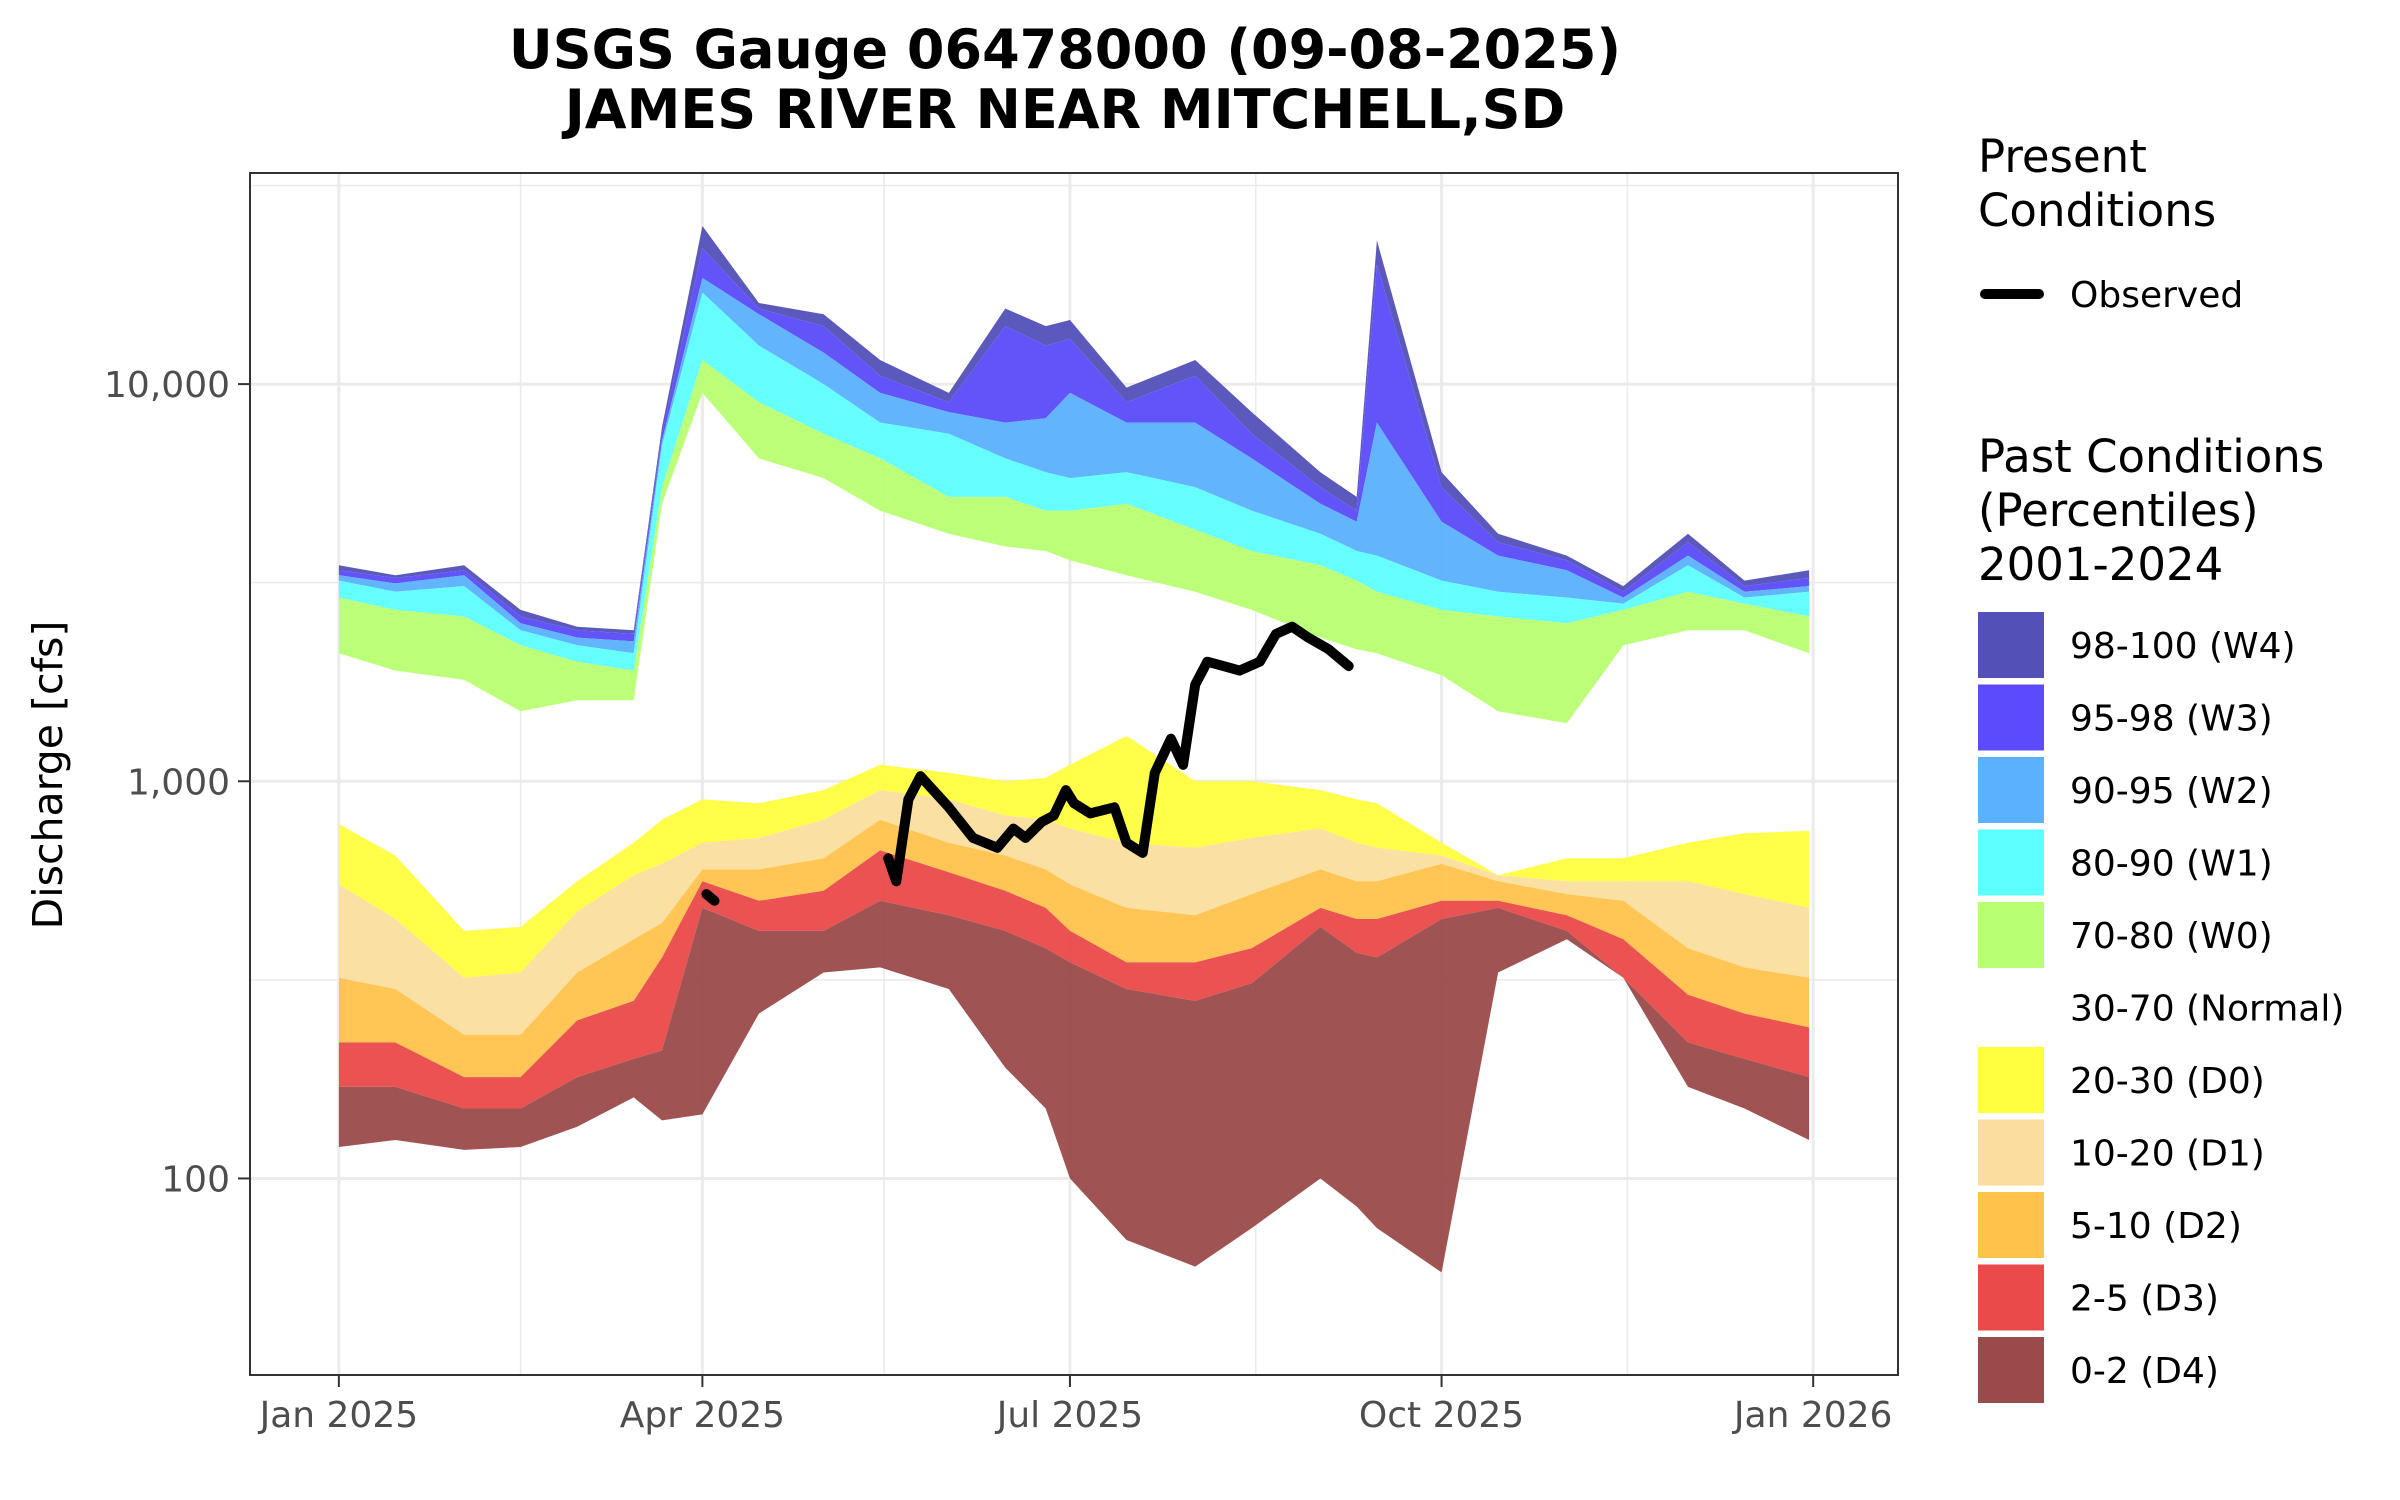  I want to click on legend-swatch-w4, so click(2011, 645).